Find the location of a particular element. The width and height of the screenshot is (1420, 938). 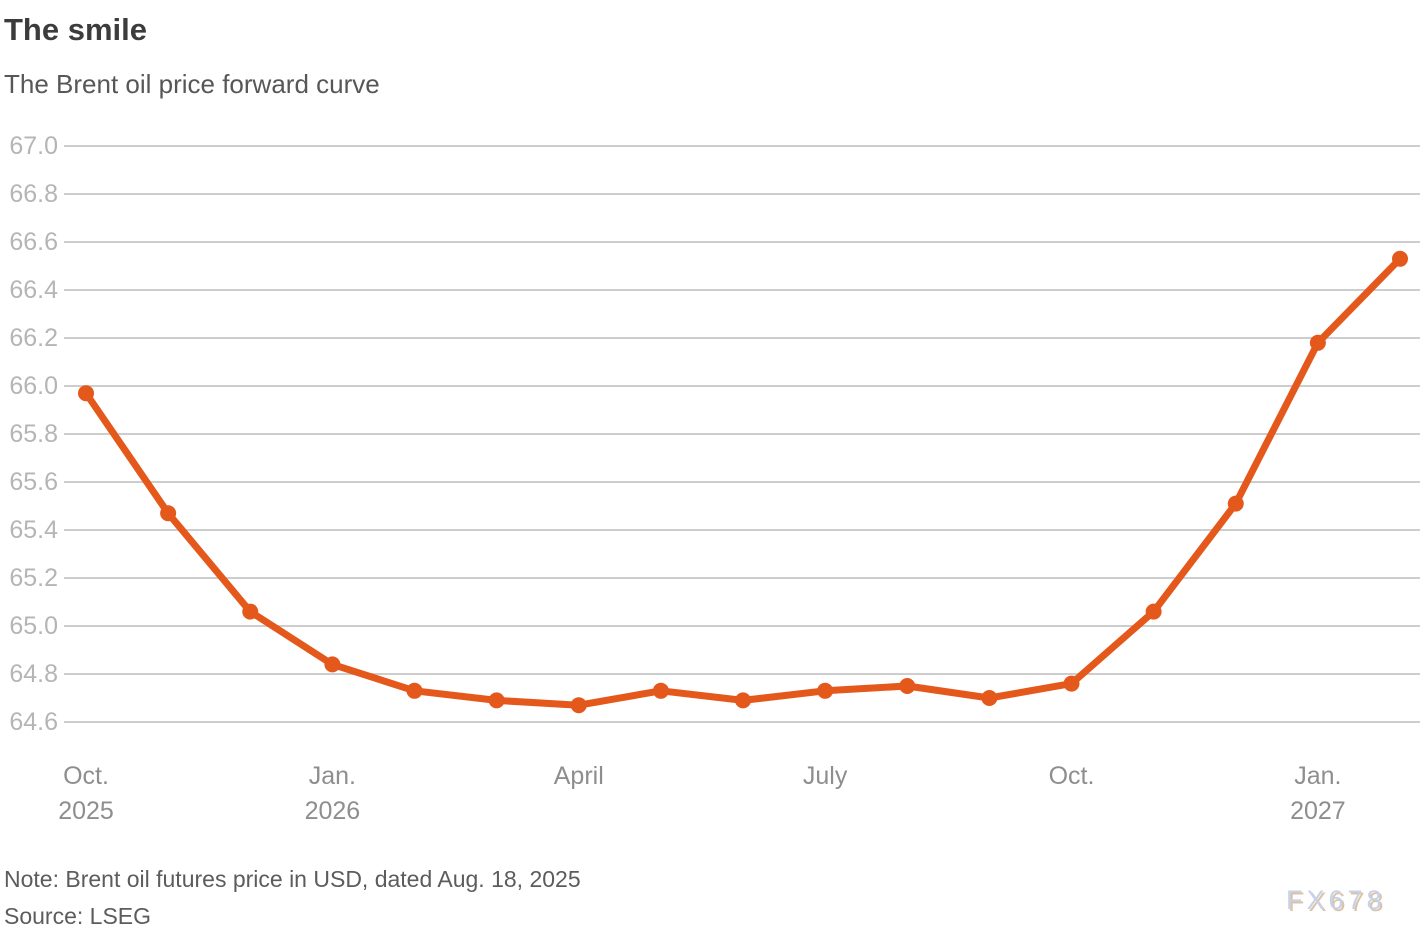

y-tick-label: 64.8 is located at coordinates (33, 674).